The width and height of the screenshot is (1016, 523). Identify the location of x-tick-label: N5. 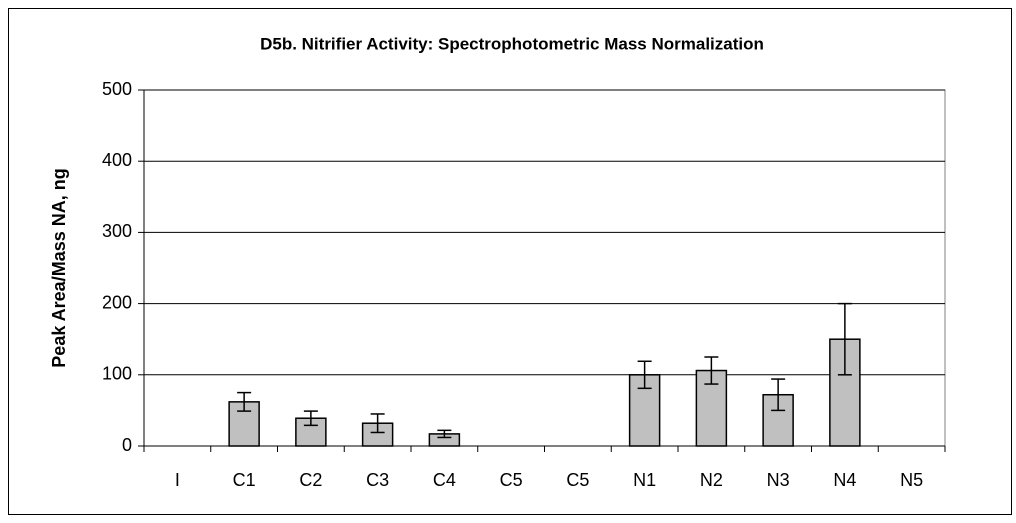
(911, 480).